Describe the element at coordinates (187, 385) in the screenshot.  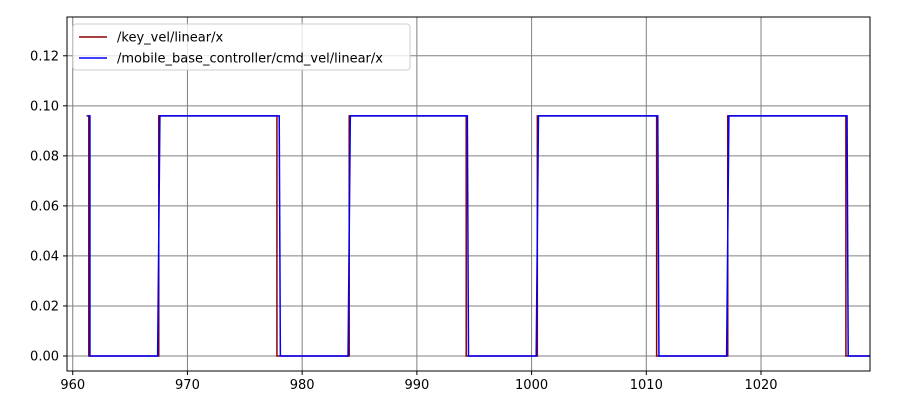
I see `x-tick-label: 970` at that location.